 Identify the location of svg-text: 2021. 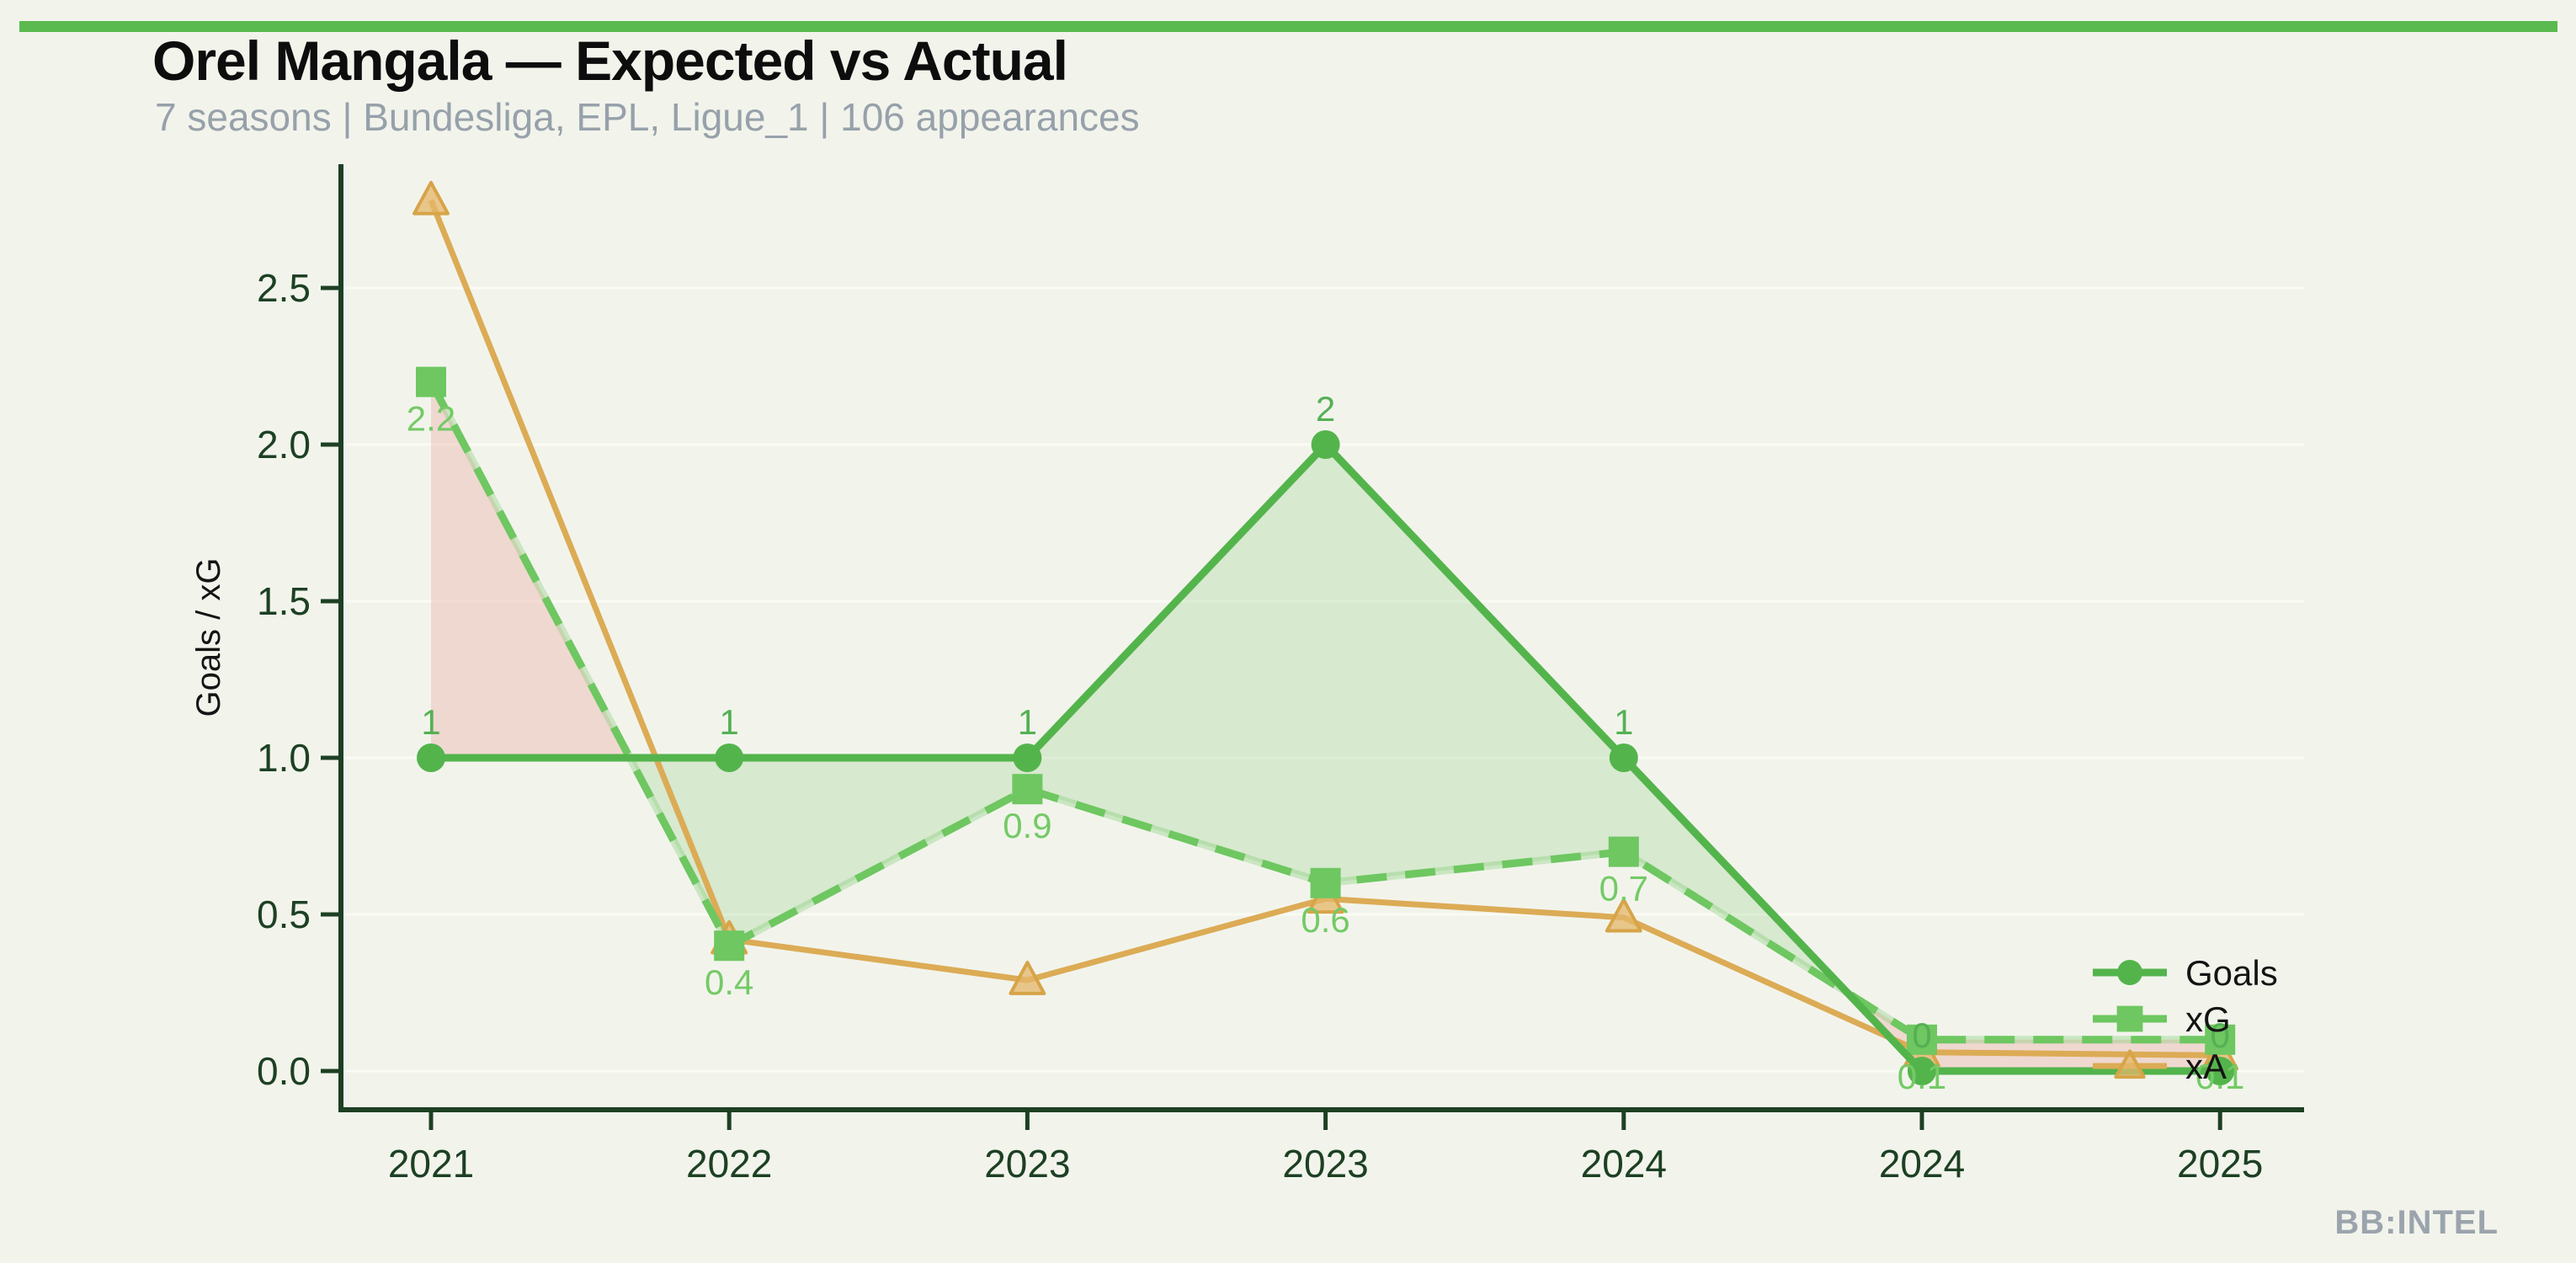
(431, 1164).